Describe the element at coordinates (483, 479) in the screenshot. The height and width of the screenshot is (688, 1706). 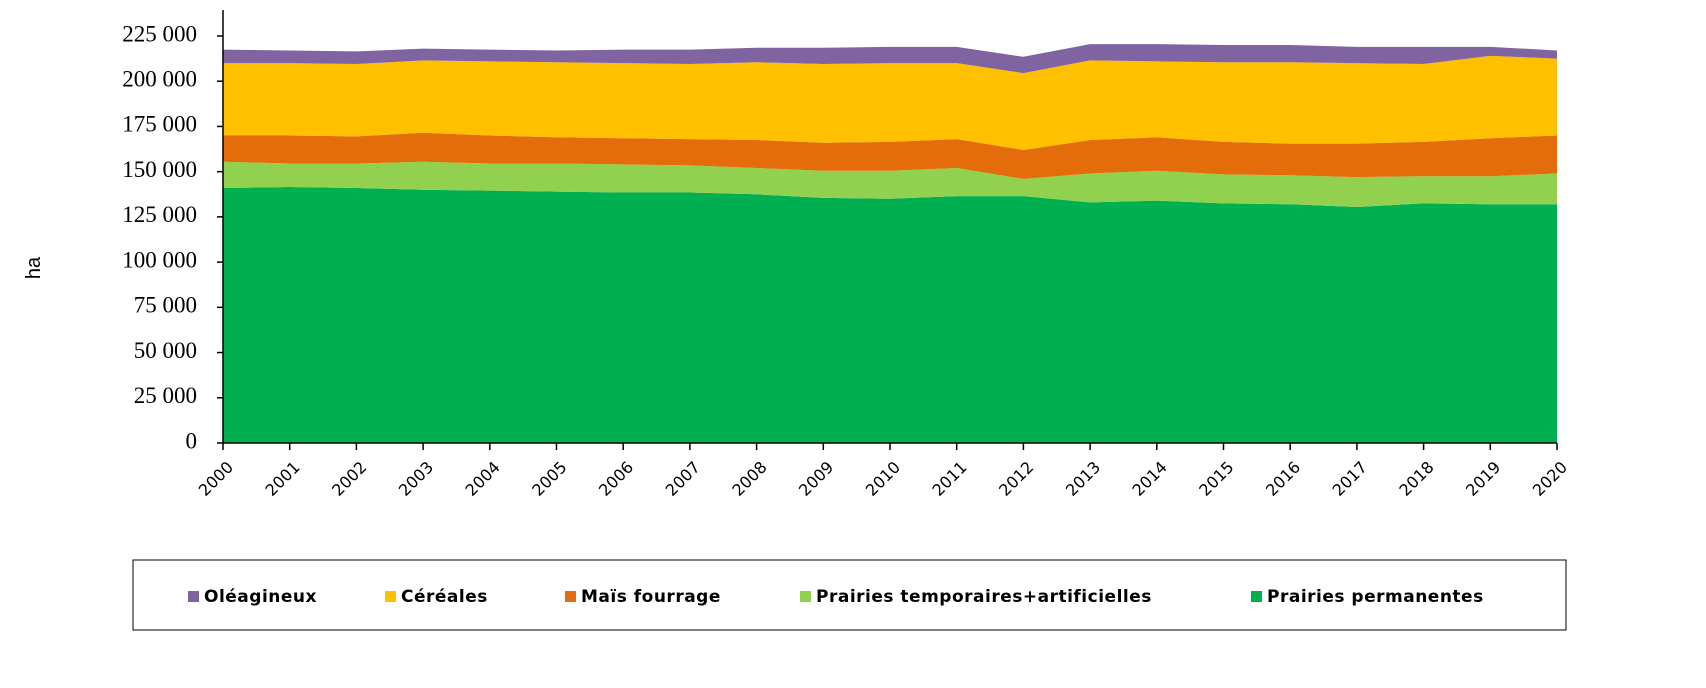
I see `x-tick-label: 2004` at that location.